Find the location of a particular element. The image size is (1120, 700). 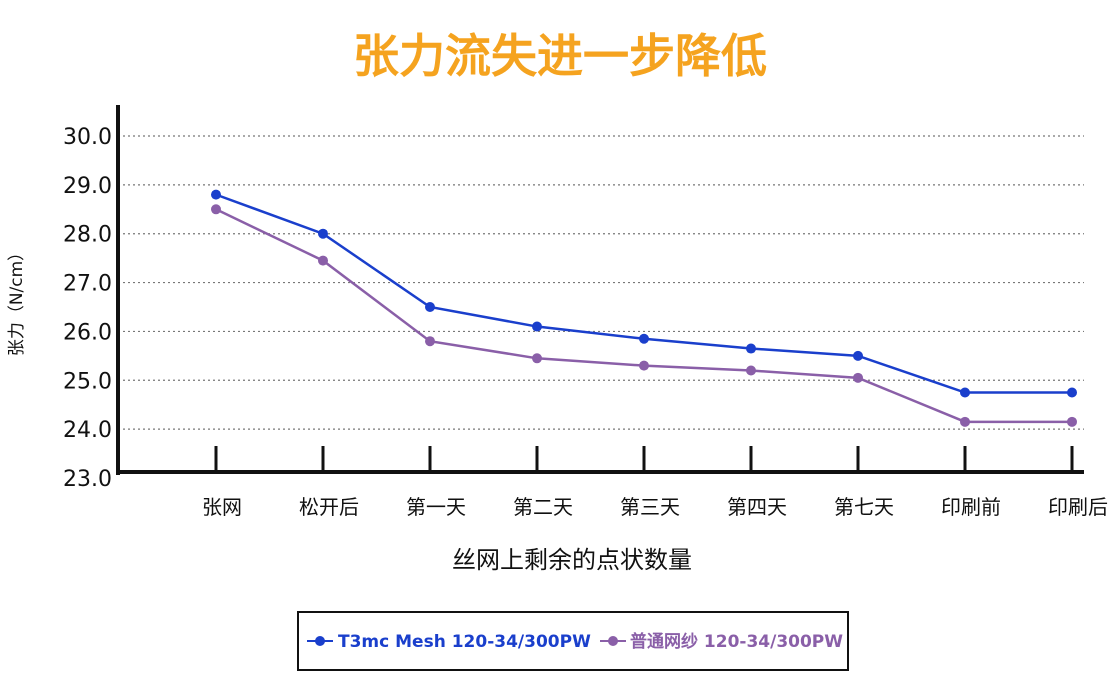

x-tick-label: 第七天 is located at coordinates (864, 507).